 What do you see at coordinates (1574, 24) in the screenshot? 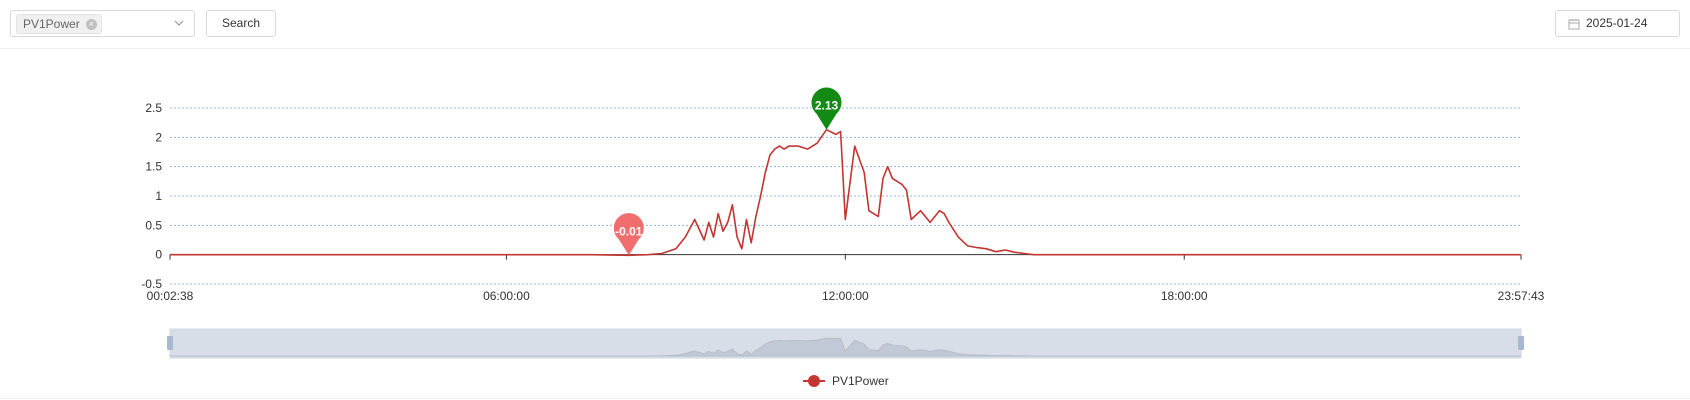
I see `calendar-icon` at bounding box center [1574, 24].